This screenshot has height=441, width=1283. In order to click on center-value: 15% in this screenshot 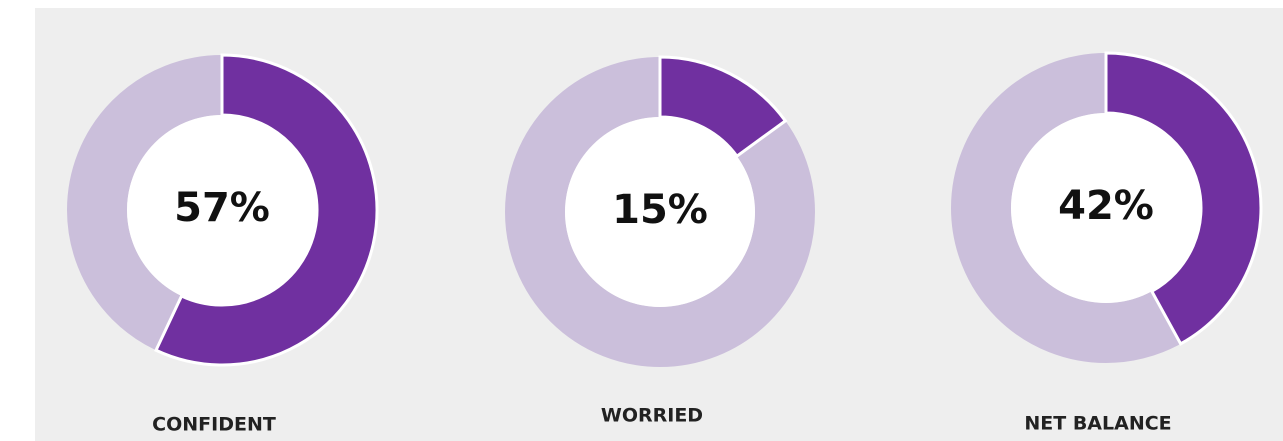, I will do `click(660, 210)`.